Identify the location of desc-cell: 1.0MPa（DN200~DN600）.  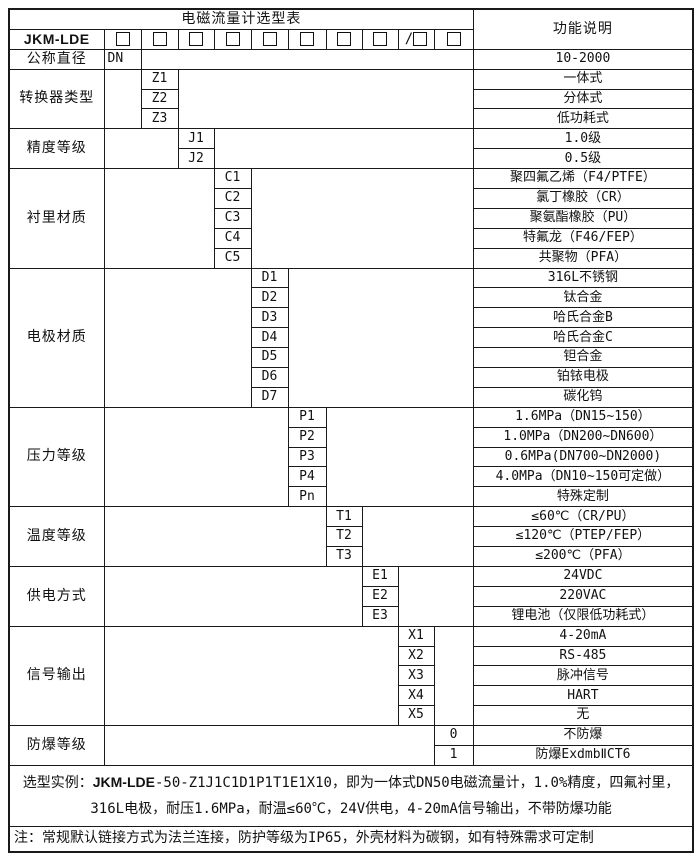
(583, 437).